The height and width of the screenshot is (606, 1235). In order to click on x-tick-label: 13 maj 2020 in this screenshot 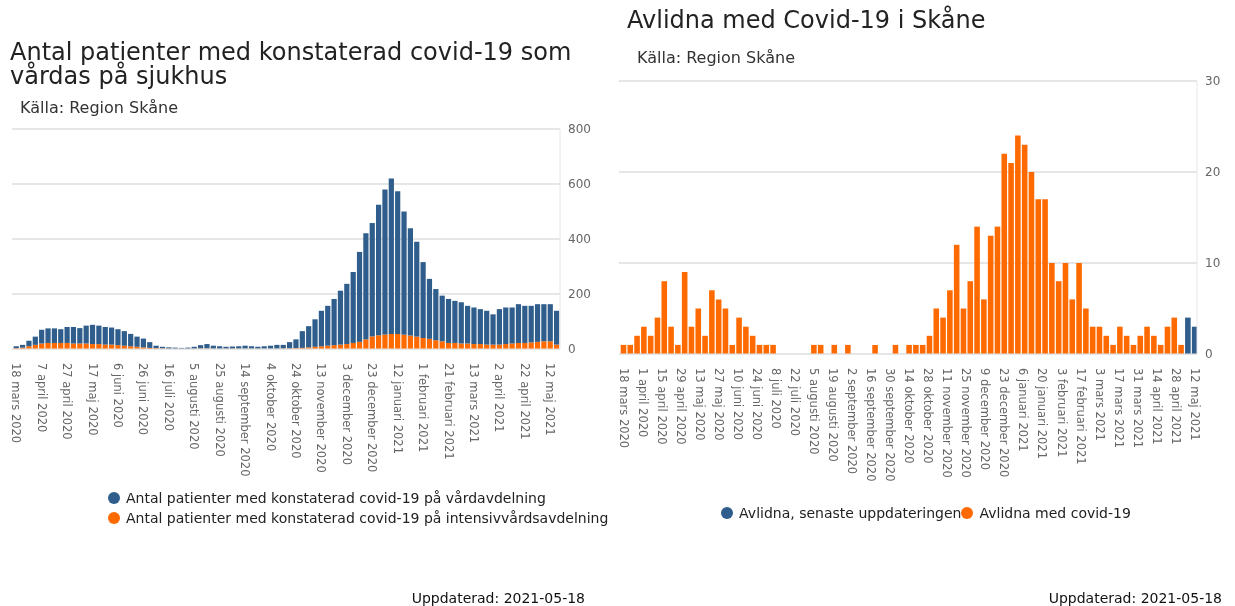, I will do `click(699, 404)`.